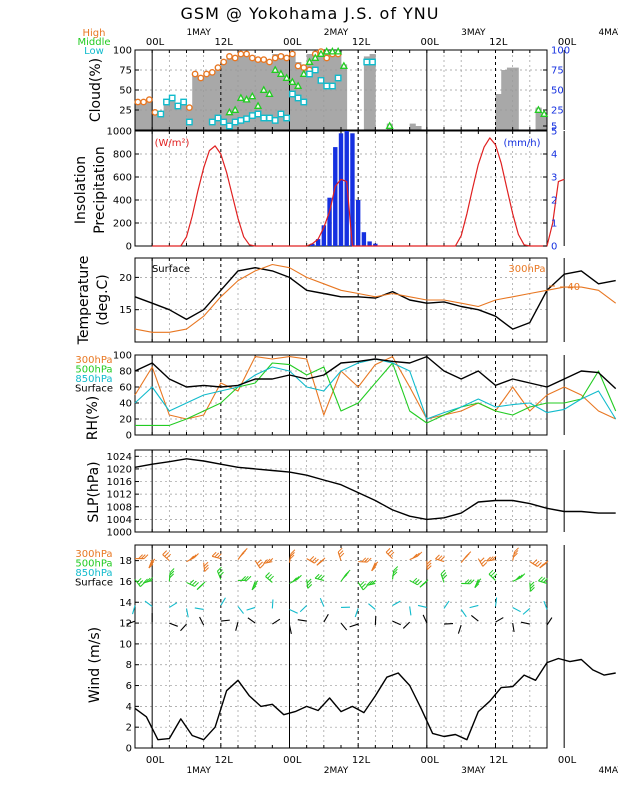  I want to click on top-time-axis: 00L 12L 00L 12L 00L 12L 00L 1MAY 2MAY 3MAY 4MAY, so click(382, 38).